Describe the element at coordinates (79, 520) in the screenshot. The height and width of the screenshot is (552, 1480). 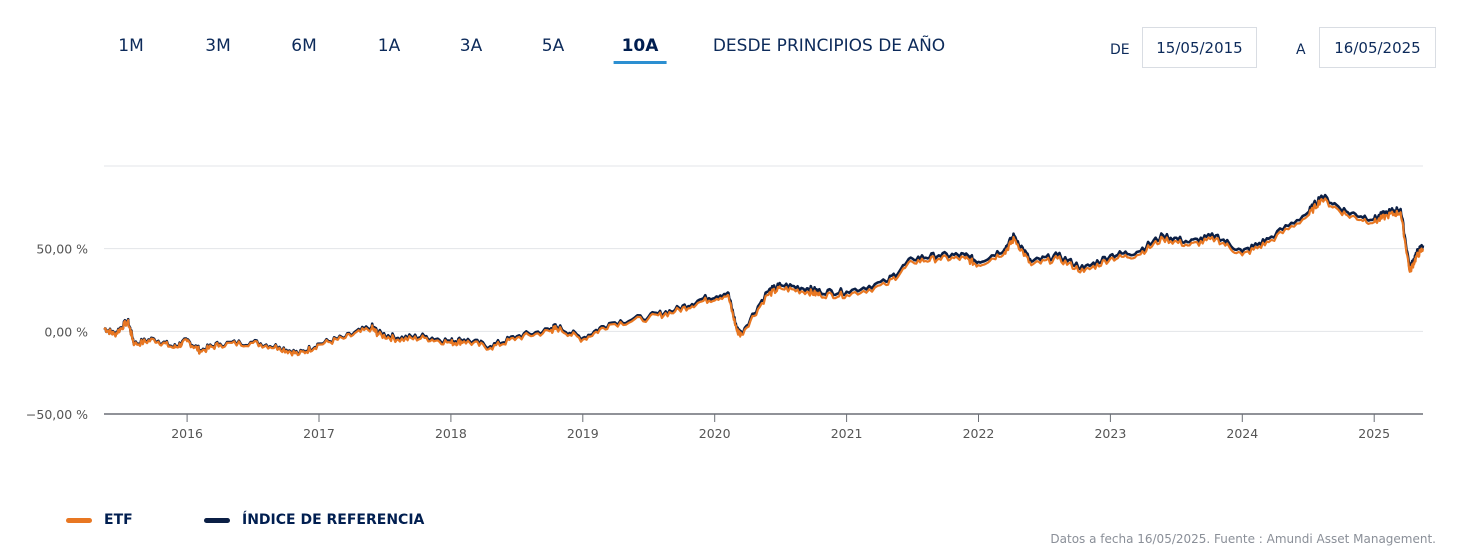
I see `legend-etf-swatch` at that location.